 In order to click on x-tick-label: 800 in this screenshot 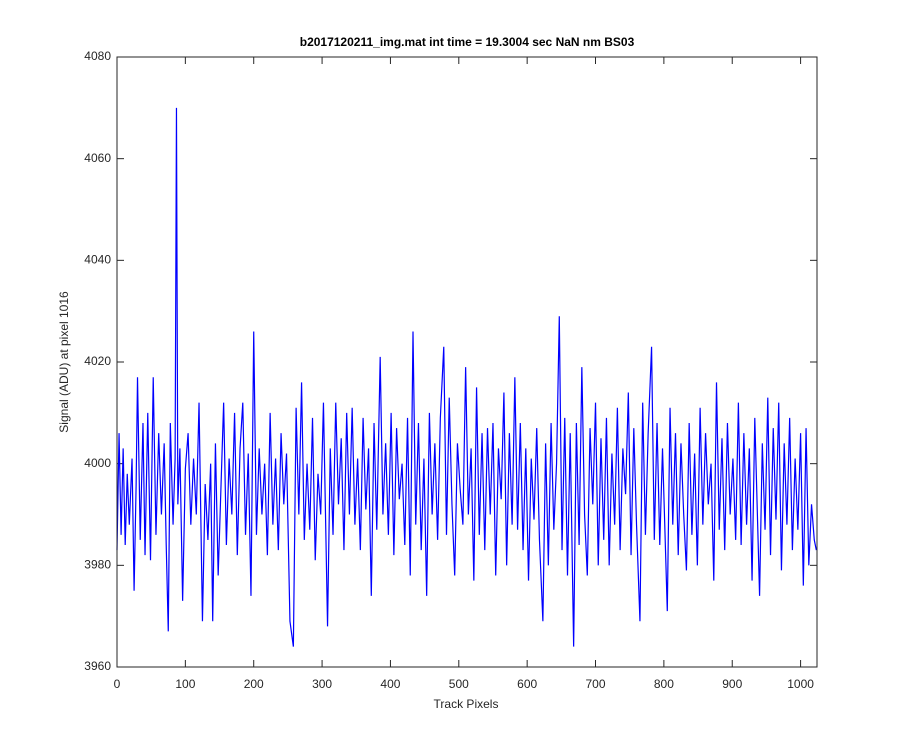, I will do `click(664, 684)`.